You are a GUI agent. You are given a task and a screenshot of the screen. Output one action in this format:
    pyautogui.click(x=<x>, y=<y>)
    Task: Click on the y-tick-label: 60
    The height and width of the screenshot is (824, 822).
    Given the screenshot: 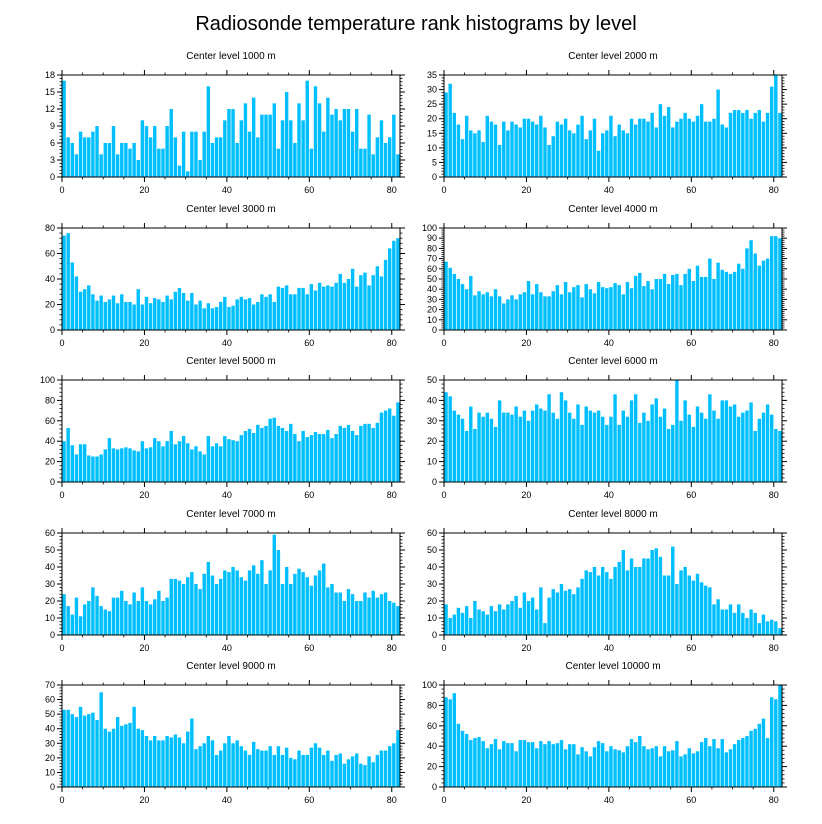 What is the action you would take?
    pyautogui.click(x=50, y=421)
    